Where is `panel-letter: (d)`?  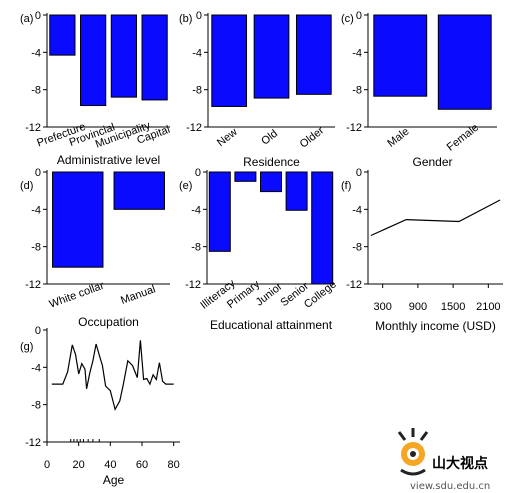
panel-letter: (d) is located at coordinates (26, 186).